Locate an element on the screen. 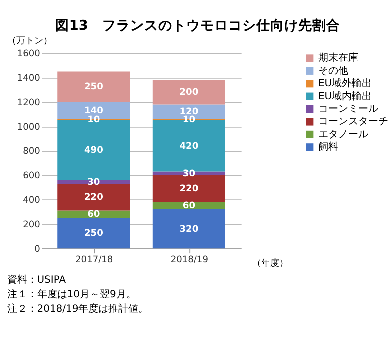  text: 資料：USIPA is located at coordinates (36, 280).